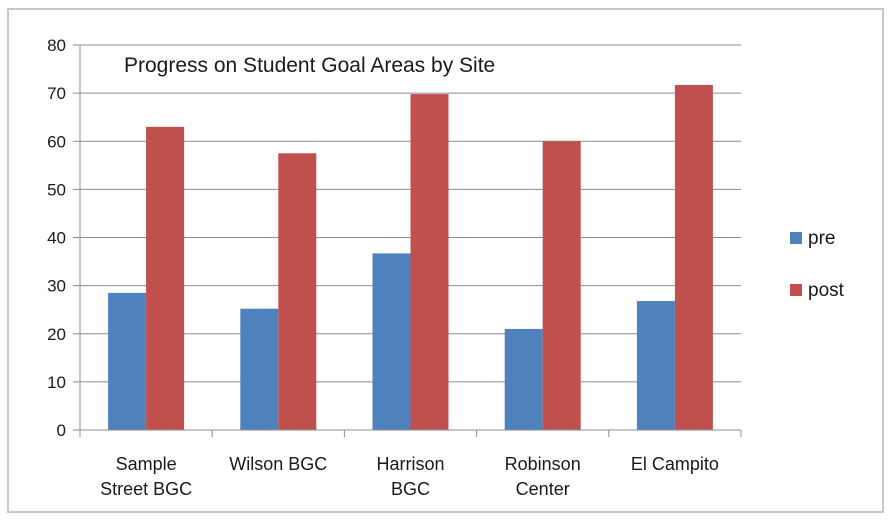 This screenshot has width=893, height=521. What do you see at coordinates (56, 45) in the screenshot?
I see `y-tick-label: 80` at bounding box center [56, 45].